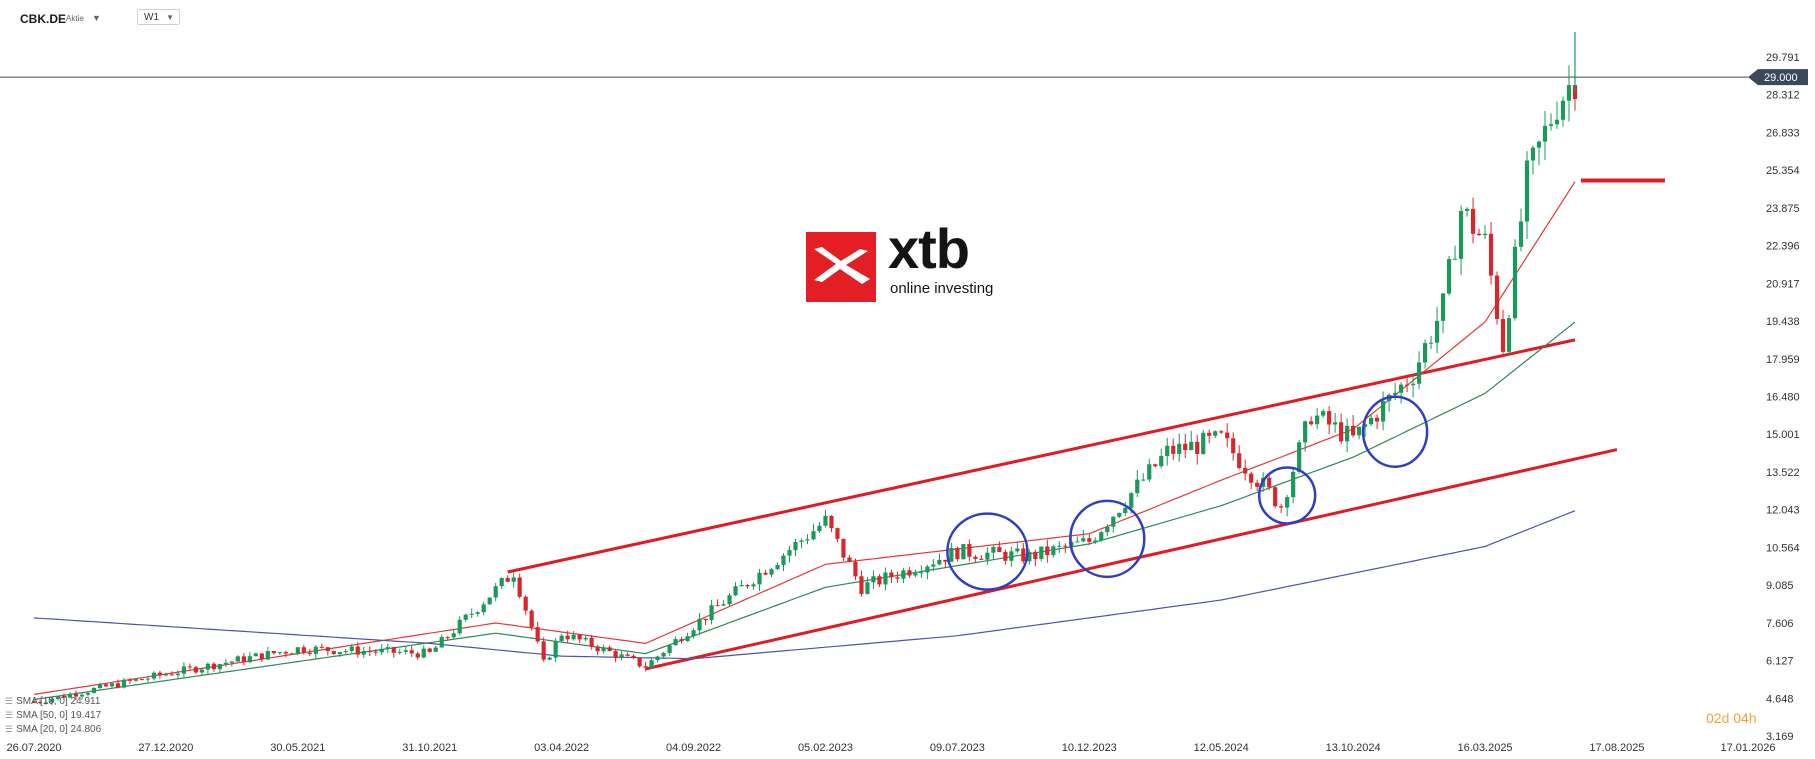 This screenshot has width=1815, height=759. I want to click on y-tick-label: 4.648, so click(1780, 699).